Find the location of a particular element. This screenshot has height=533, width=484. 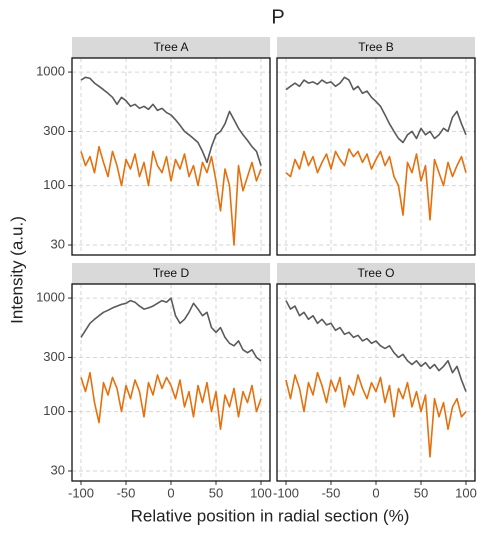

strip-label: Tree A is located at coordinates (171, 47).